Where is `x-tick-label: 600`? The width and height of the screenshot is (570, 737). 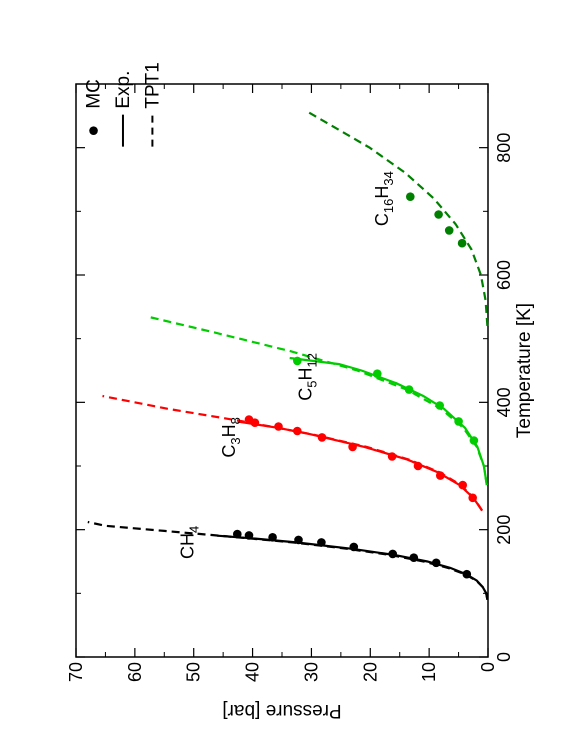
x-tick-label: 600 is located at coordinates (504, 275).